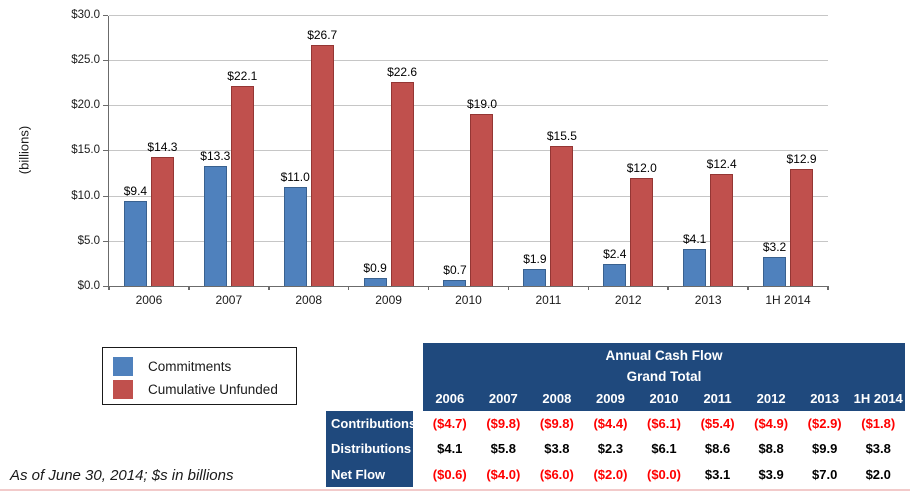  Describe the element at coordinates (213, 389) in the screenshot. I see `legend-label: Cumulative Unfunded` at that location.